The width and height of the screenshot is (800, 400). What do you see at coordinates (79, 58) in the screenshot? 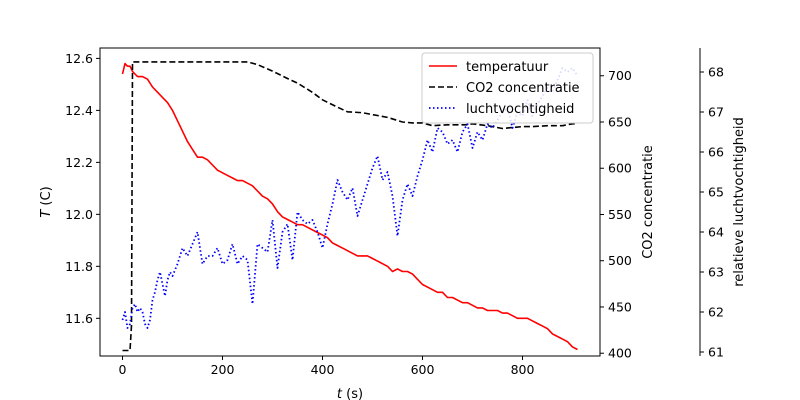
I see `left-tick-label: 12.6` at bounding box center [79, 58].